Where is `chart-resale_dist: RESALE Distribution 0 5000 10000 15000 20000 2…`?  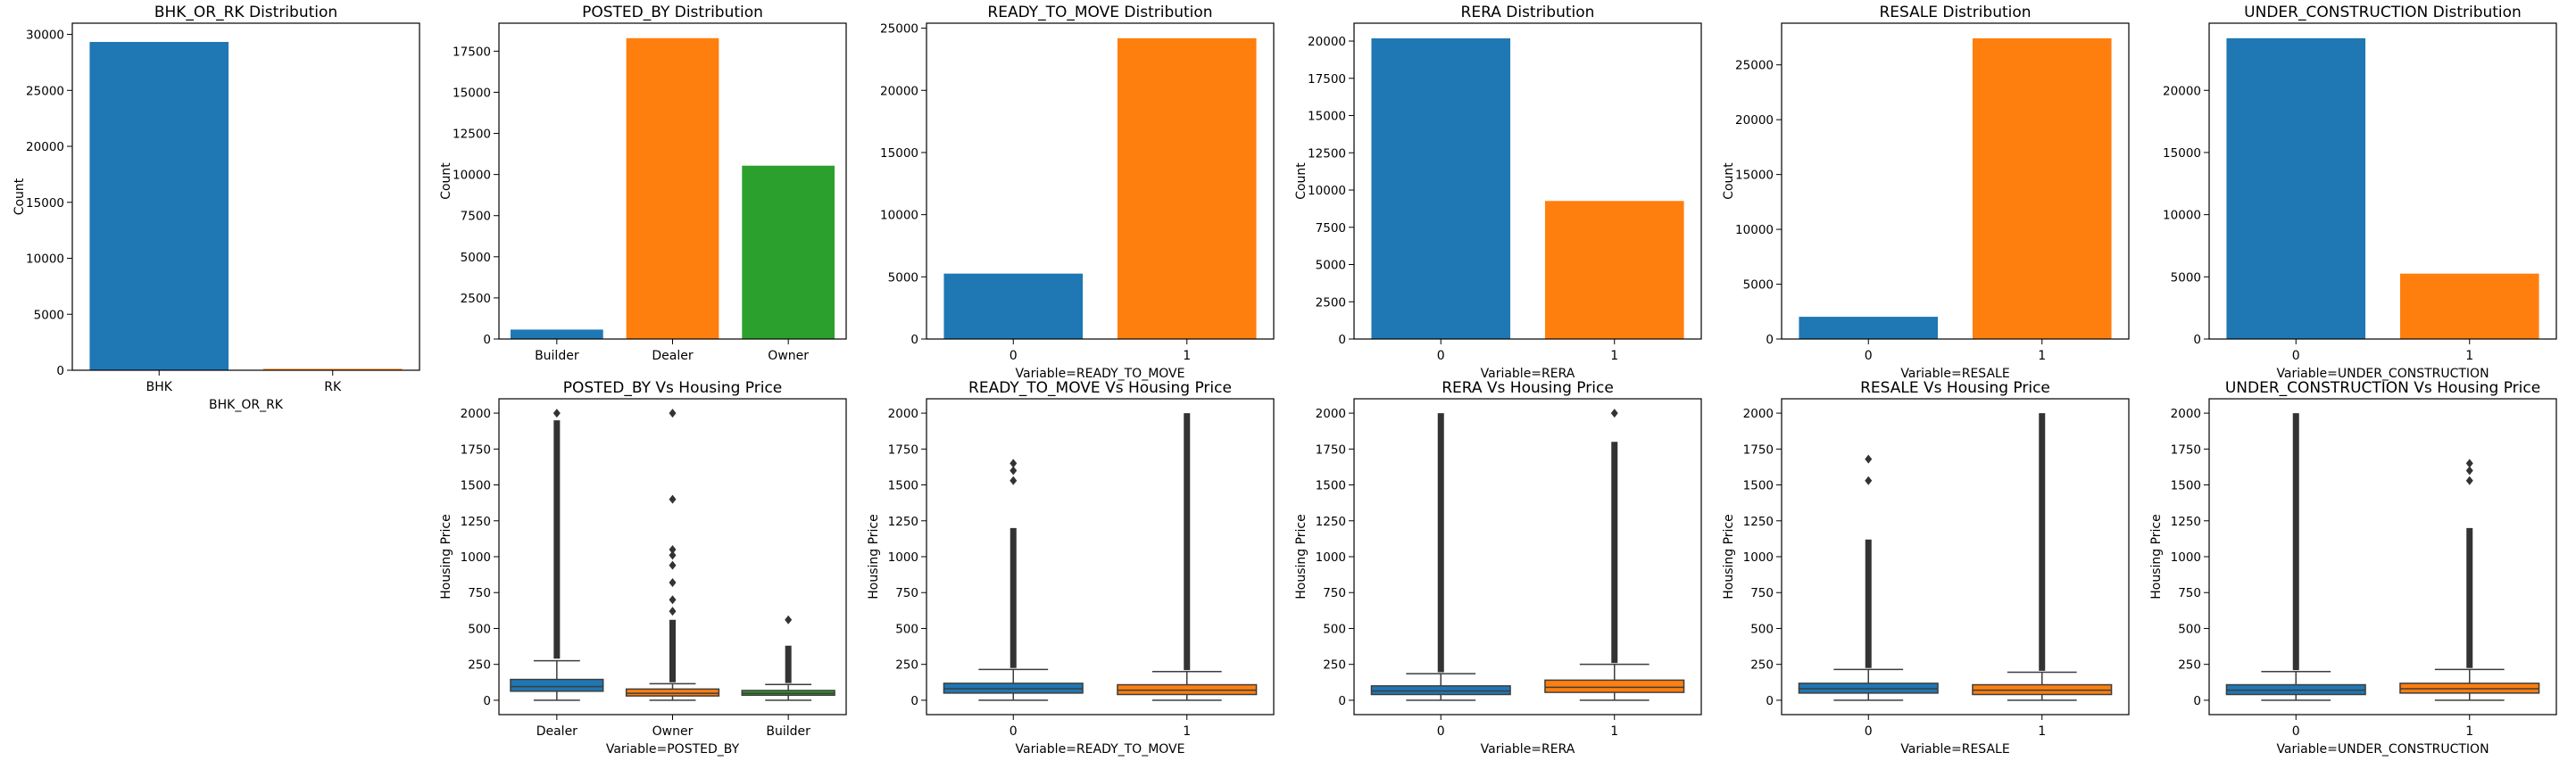 chart-resale_dist: RESALE Distribution 0 5000 10000 15000 20000 2… is located at coordinates (1926, 192).